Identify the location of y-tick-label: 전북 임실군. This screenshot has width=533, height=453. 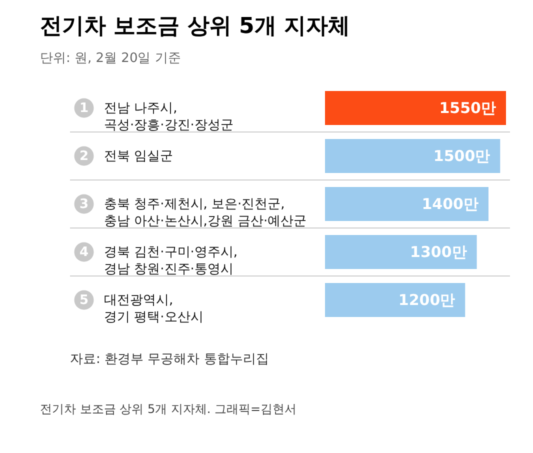
(139, 156).